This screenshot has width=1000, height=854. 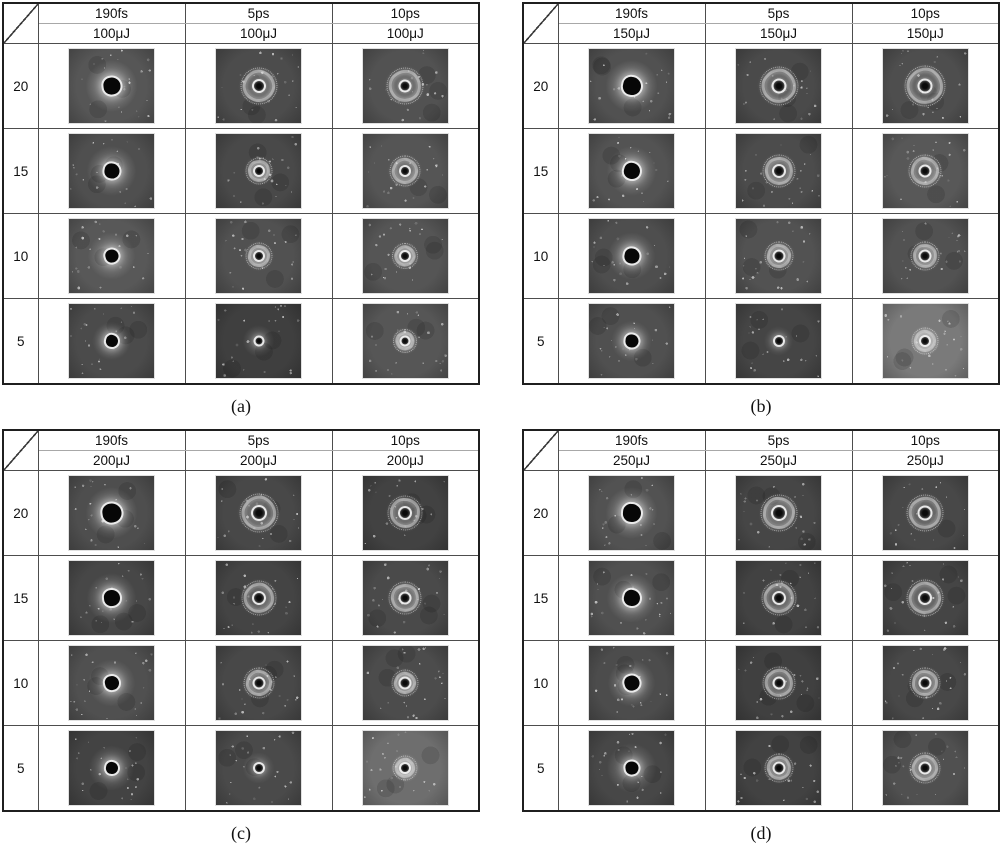 What do you see at coordinates (20, 513) in the screenshot?
I see `pulse-count-label: 20` at bounding box center [20, 513].